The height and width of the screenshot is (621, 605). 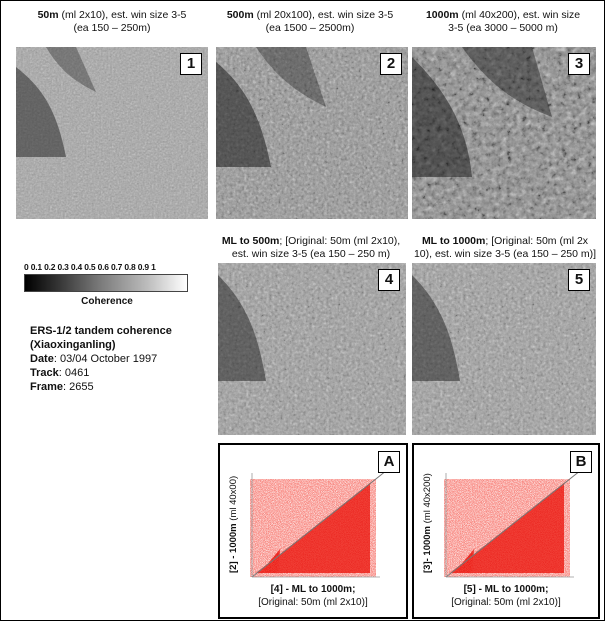 What do you see at coordinates (504, 133) in the screenshot?
I see `coherence-image-panel-3: 3` at bounding box center [504, 133].